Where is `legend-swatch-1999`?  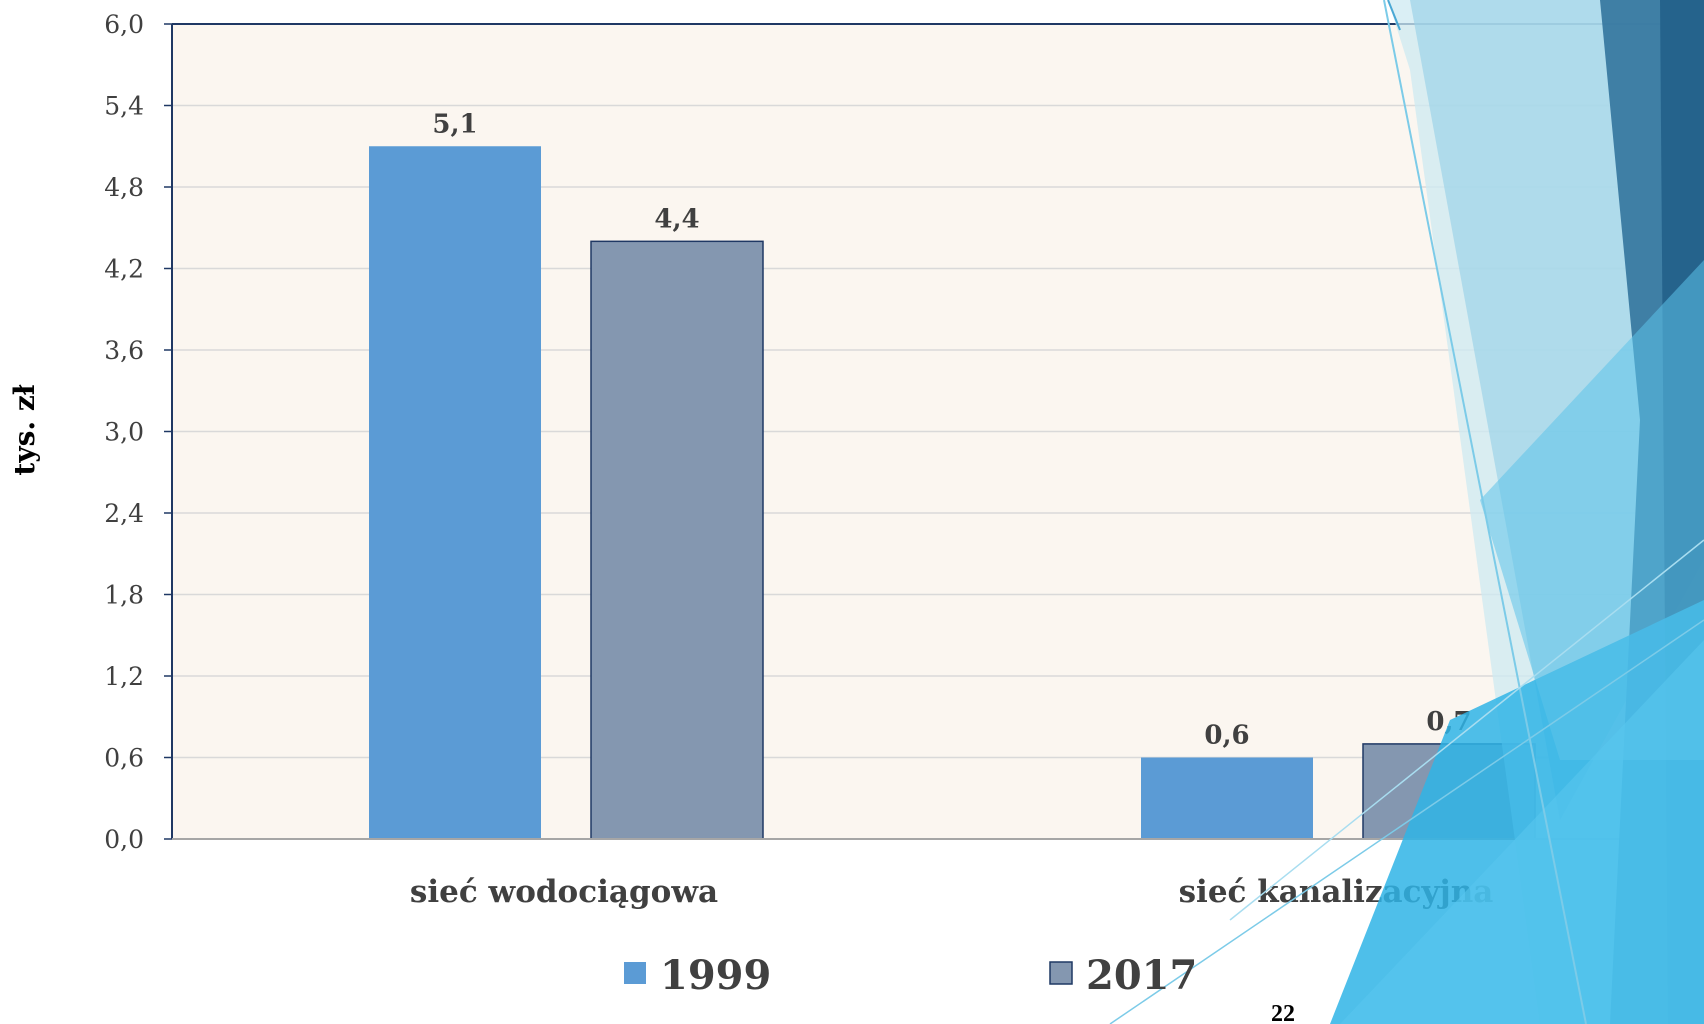
legend-swatch-1999 is located at coordinates (635, 973).